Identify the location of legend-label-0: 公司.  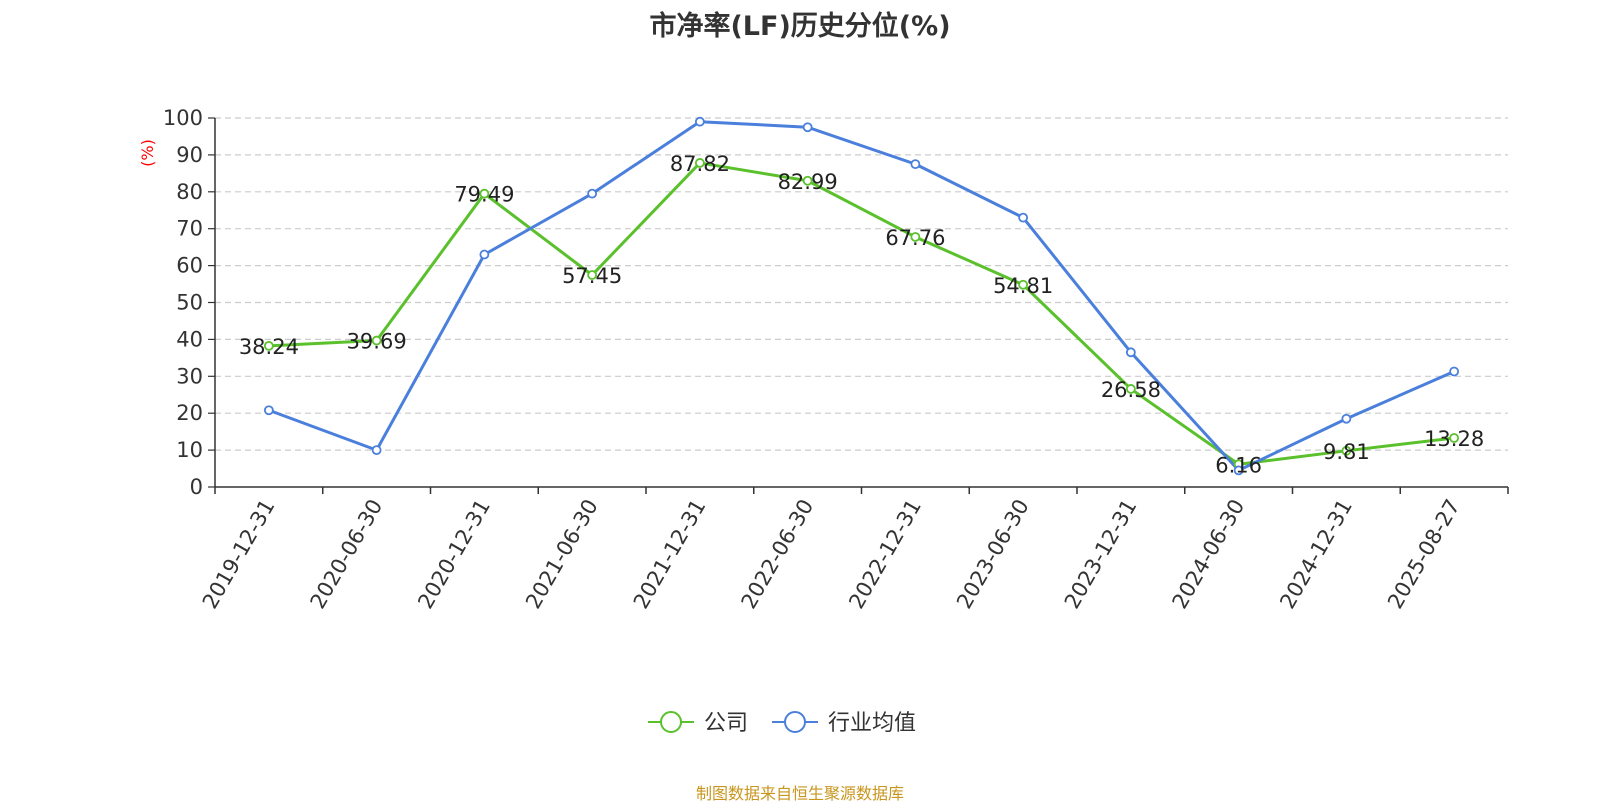
(726, 723).